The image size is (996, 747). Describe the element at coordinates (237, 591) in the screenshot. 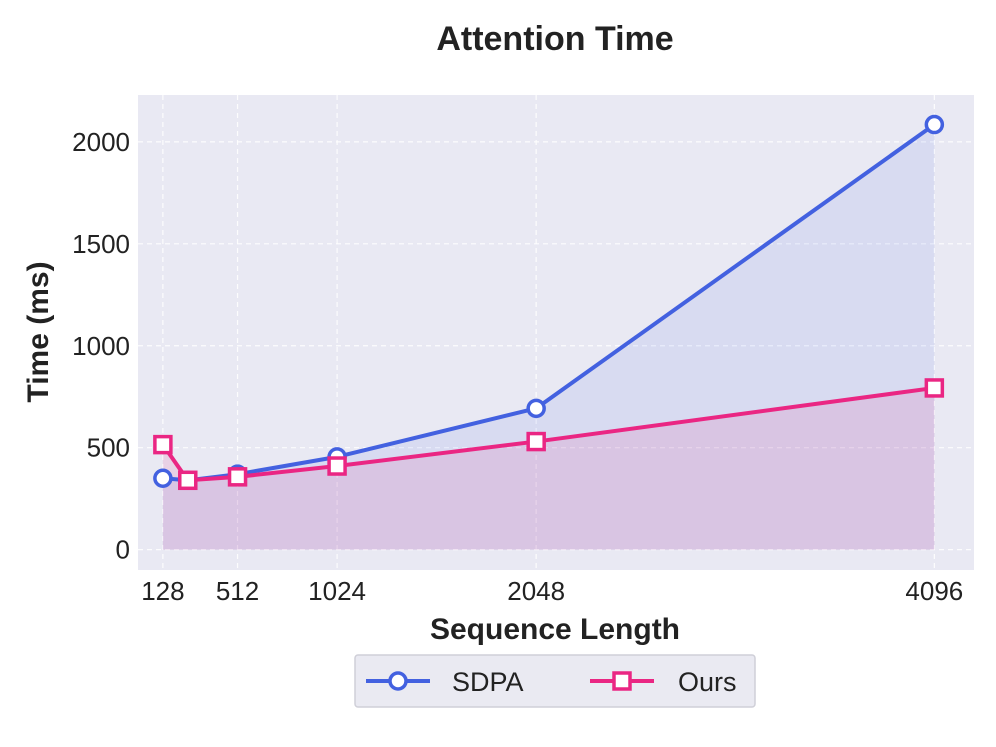

I see `x-tick-label: 512` at that location.